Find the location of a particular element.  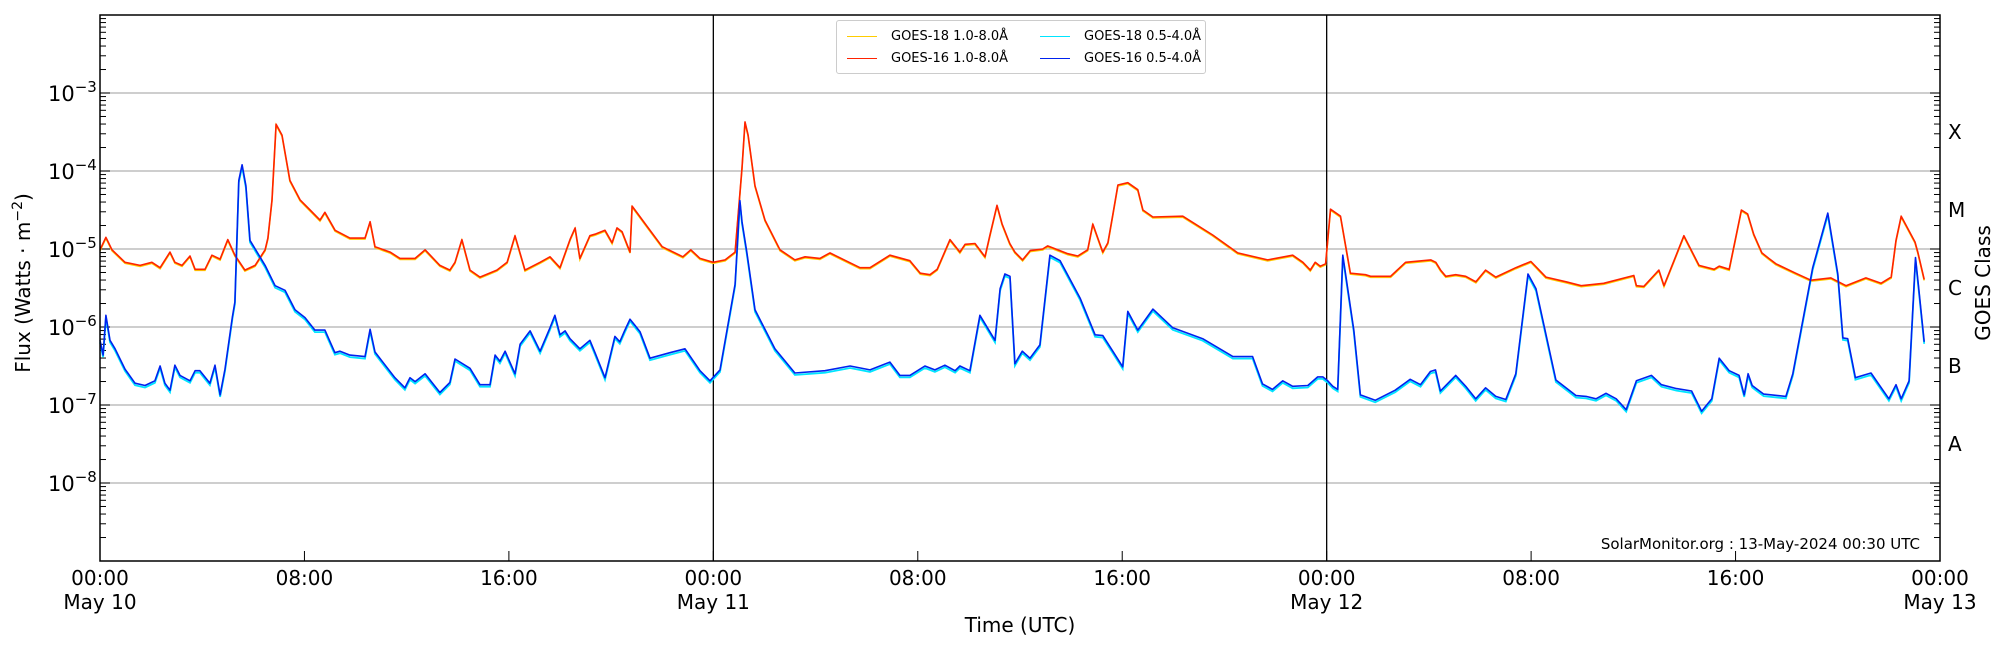

y-tick-label: 10⁻⁷ is located at coordinates (72, 404).